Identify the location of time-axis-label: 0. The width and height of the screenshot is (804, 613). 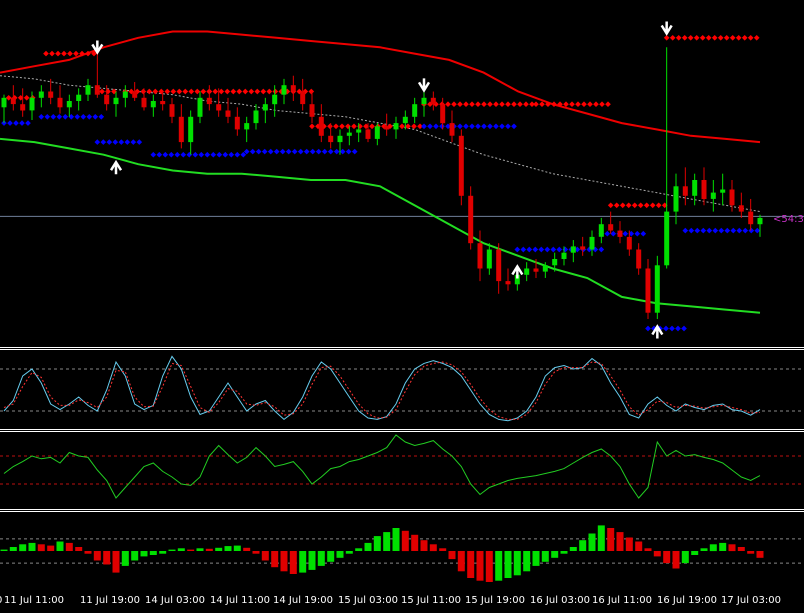
(1, 600).